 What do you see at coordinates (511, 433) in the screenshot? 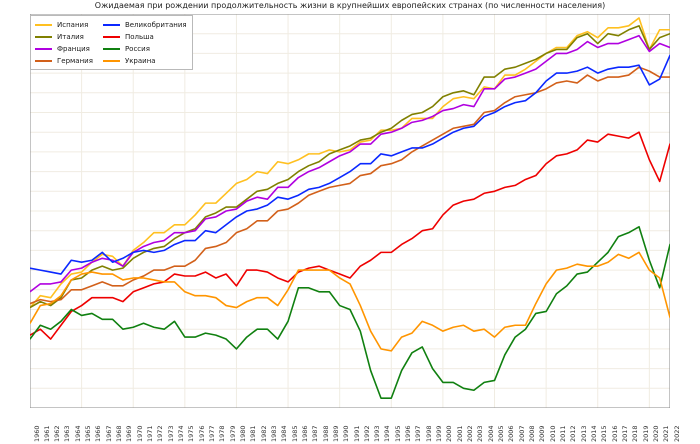
I see `x-tick-label: 2006` at bounding box center [511, 433].